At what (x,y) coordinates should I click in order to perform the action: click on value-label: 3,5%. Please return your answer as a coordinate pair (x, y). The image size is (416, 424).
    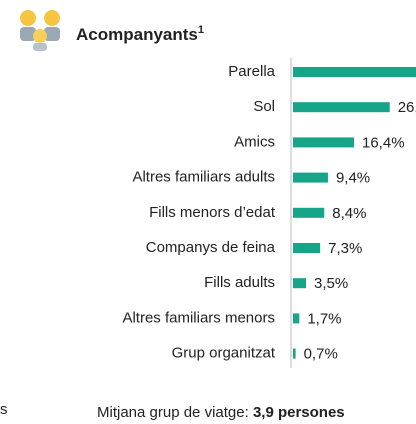
    Looking at the image, I should click on (331, 283).